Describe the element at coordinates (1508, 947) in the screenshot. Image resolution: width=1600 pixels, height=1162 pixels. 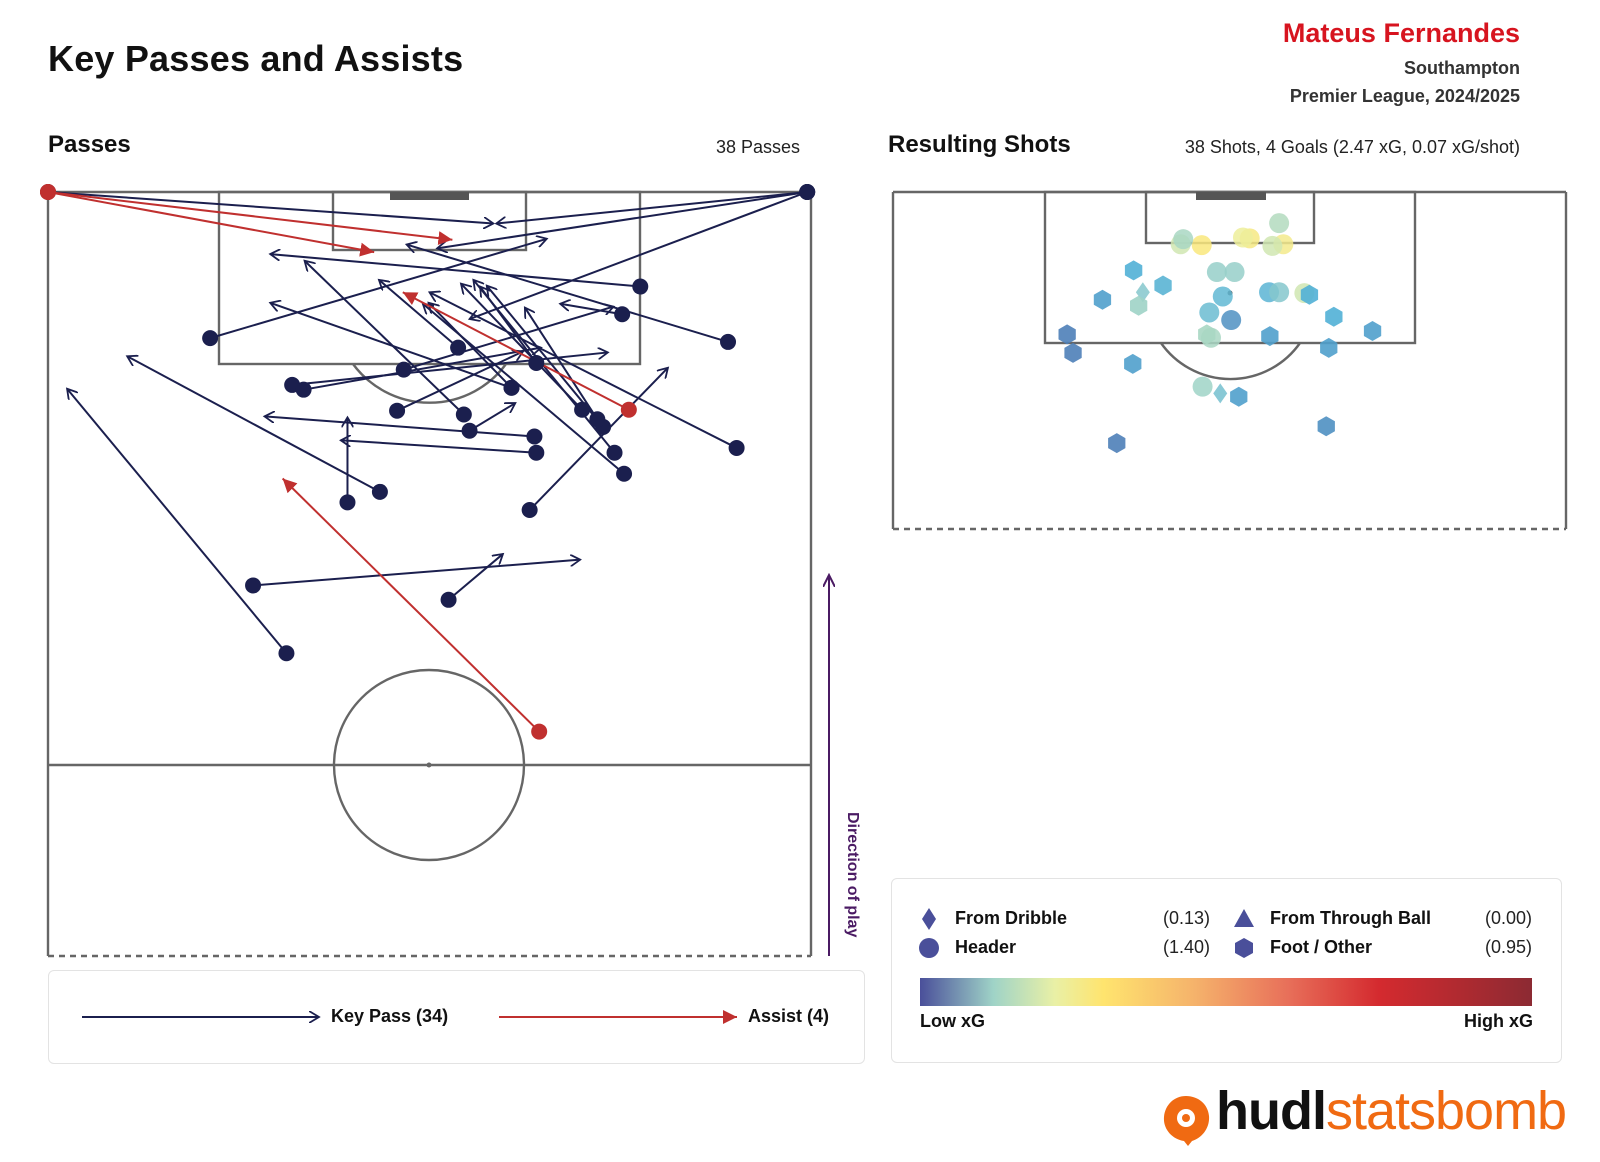
I see `foot-legend-value: (0.95)` at that location.